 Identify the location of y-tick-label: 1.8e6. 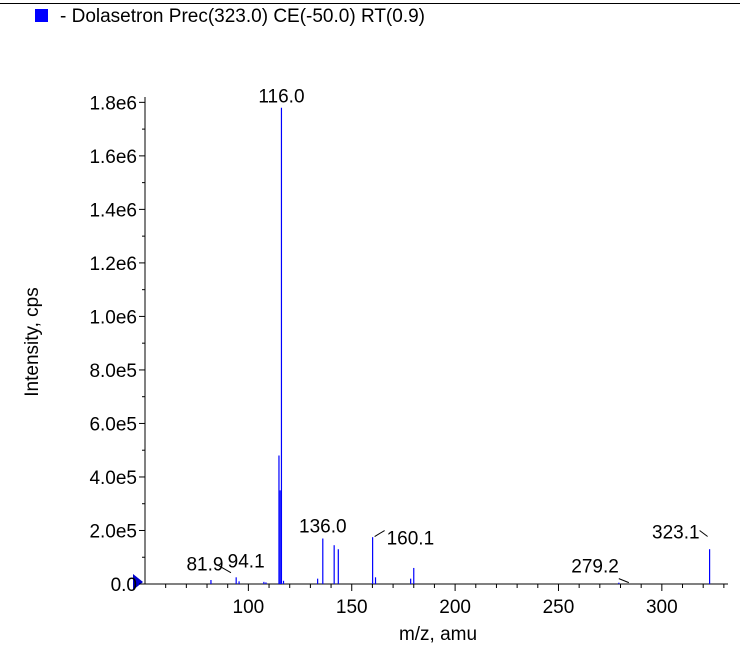
(113, 103).